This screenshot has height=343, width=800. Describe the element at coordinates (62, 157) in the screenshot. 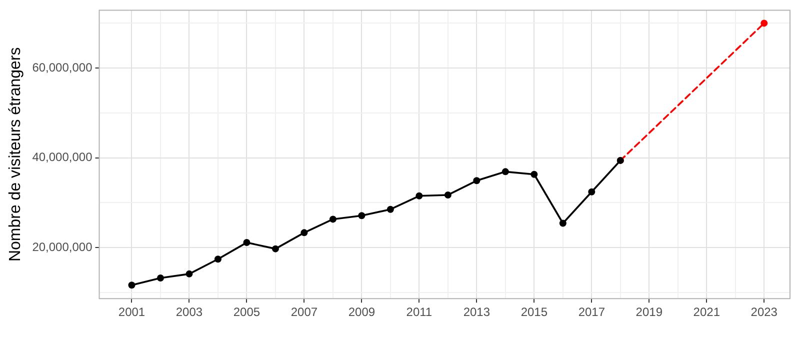

I see `y-tick-label: 40,000,000` at that location.